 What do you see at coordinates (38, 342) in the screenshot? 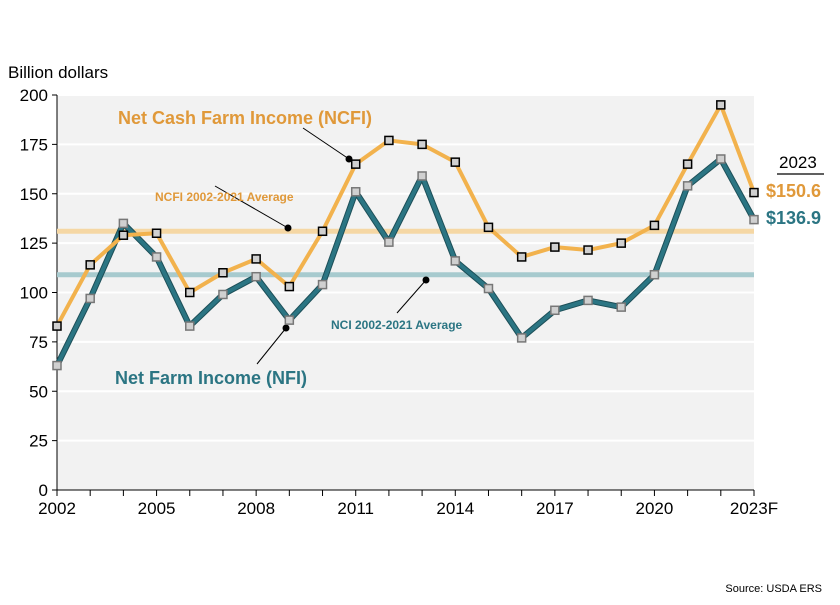
I see `y-tick-label: 75` at bounding box center [38, 342].